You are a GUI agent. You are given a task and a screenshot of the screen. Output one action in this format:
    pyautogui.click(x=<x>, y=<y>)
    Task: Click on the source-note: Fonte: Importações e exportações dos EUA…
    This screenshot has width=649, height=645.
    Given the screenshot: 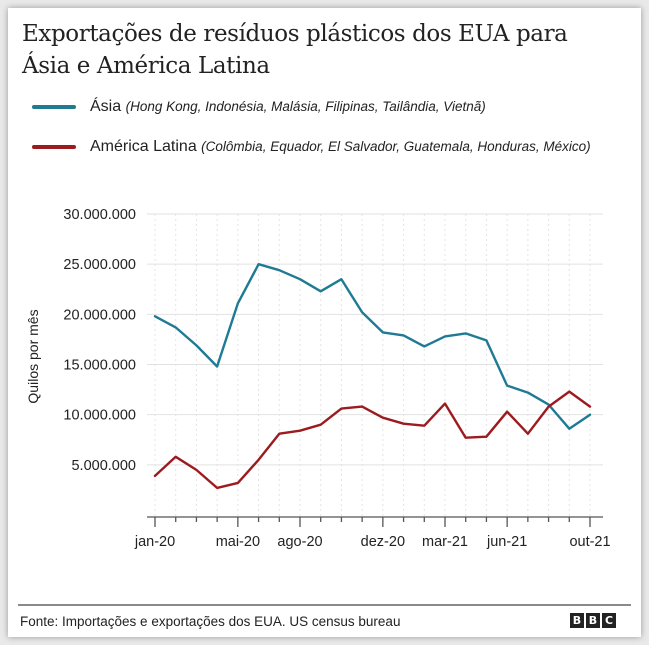 What is the action you would take?
    pyautogui.click(x=210, y=621)
    